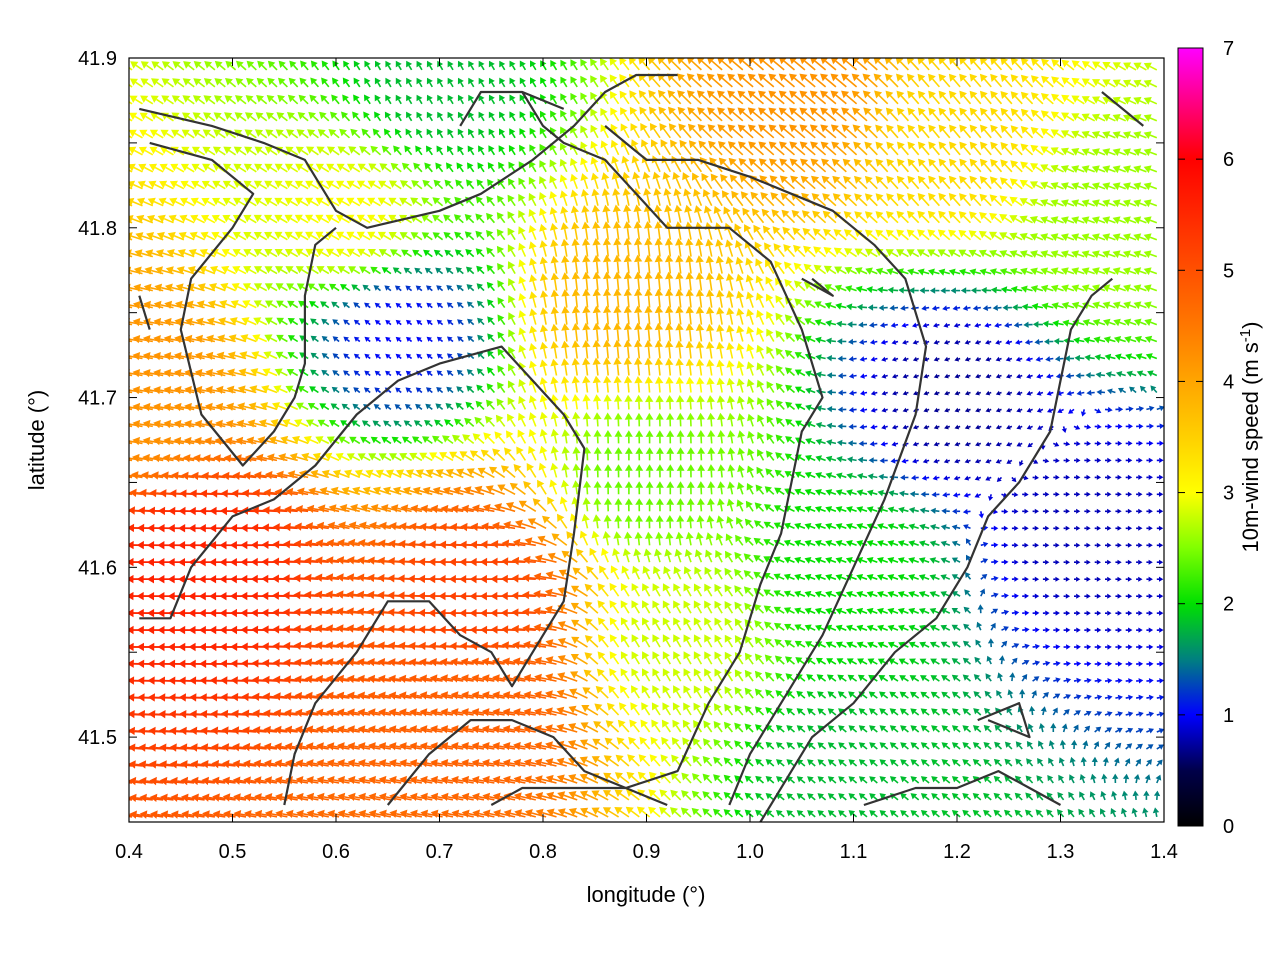  I want to click on y-tick-label: 41.5, so click(97, 738).